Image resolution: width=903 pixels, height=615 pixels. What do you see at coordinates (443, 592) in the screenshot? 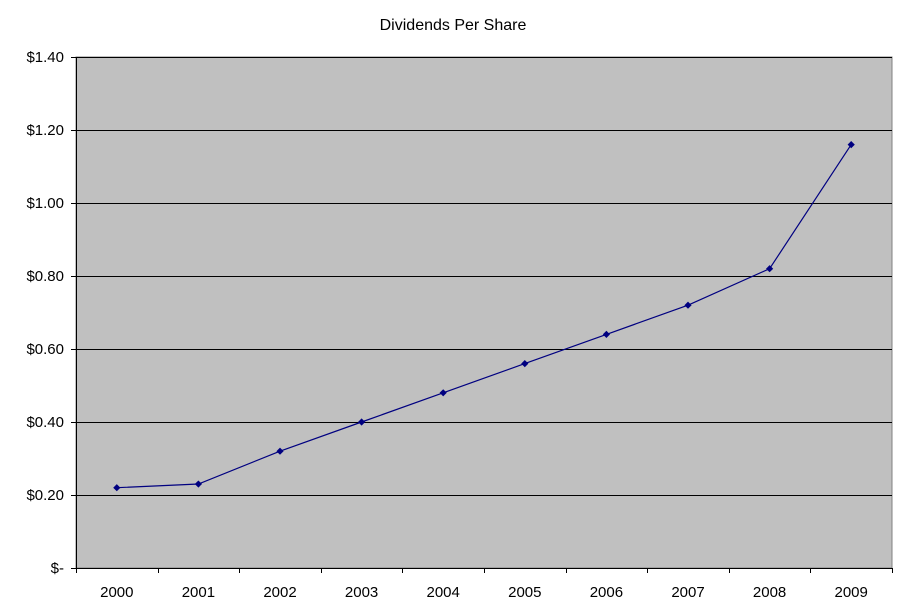
I see `x-tick-label: 2004` at bounding box center [443, 592].